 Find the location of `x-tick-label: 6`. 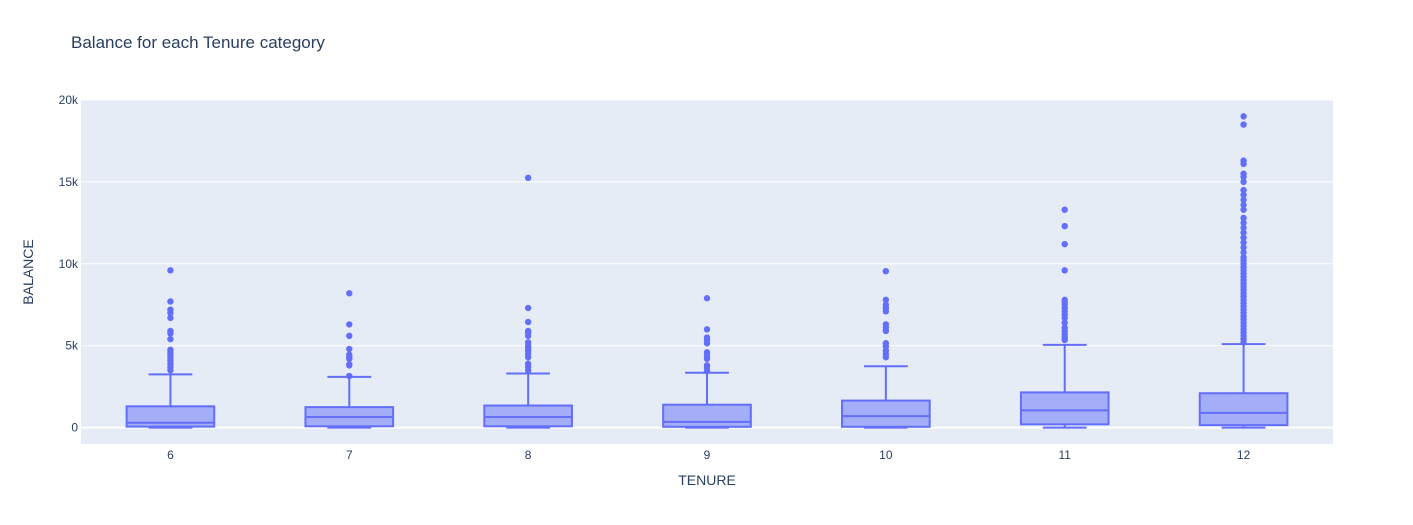

x-tick-label: 6 is located at coordinates (170, 455).